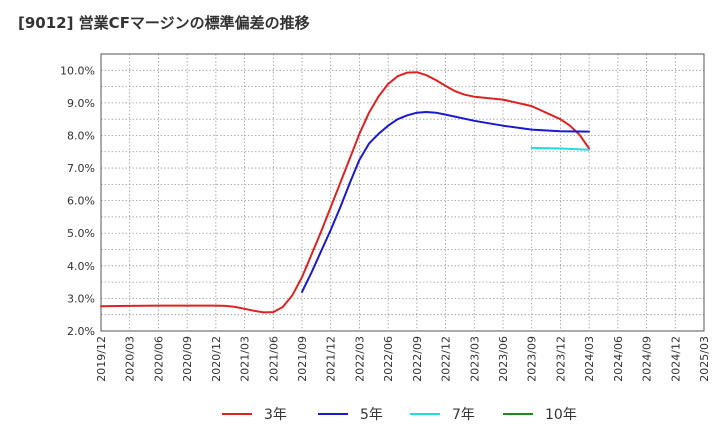  What do you see at coordinates (675, 359) in the screenshot?
I see `x-tick-label: 2024/12` at bounding box center [675, 359].